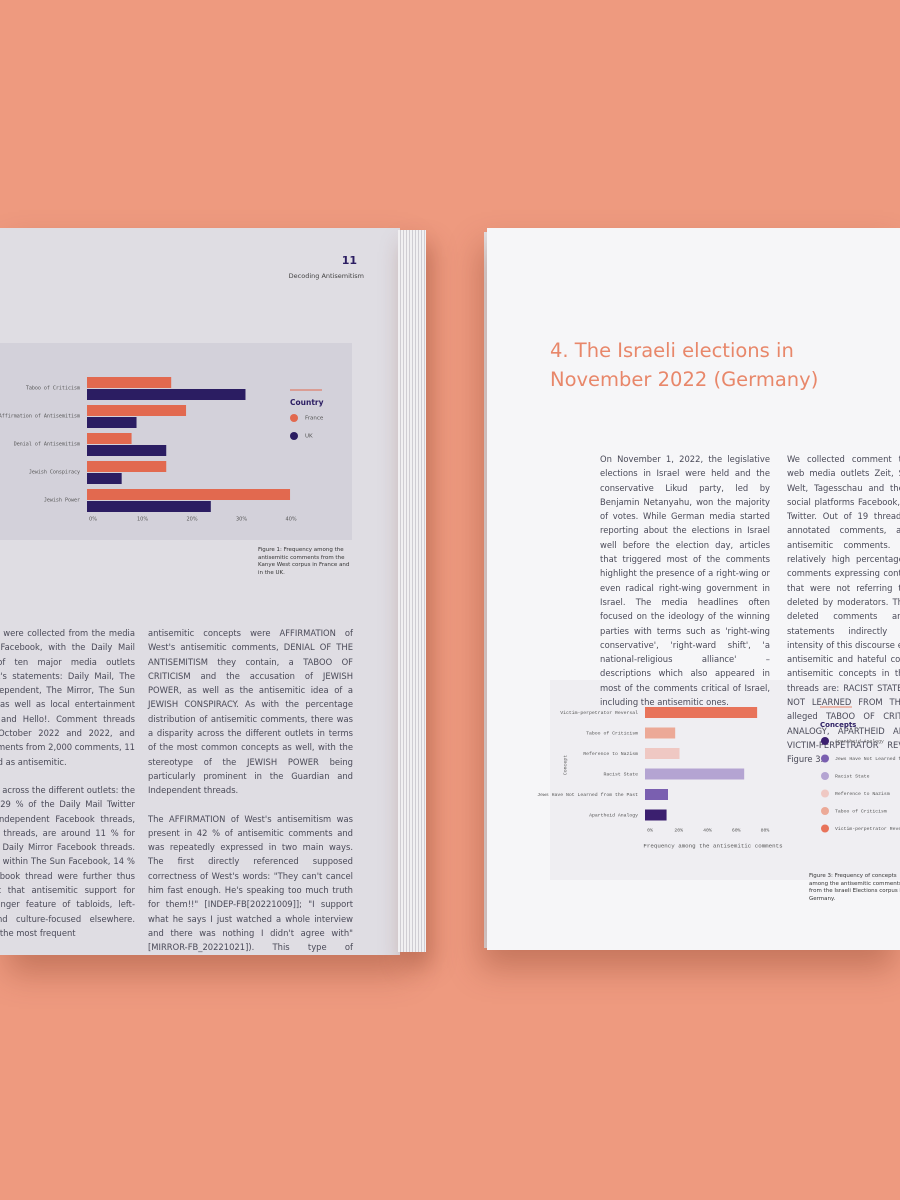  What do you see at coordinates (852, 776) in the screenshot?
I see `legend-label: Racist State` at bounding box center [852, 776].